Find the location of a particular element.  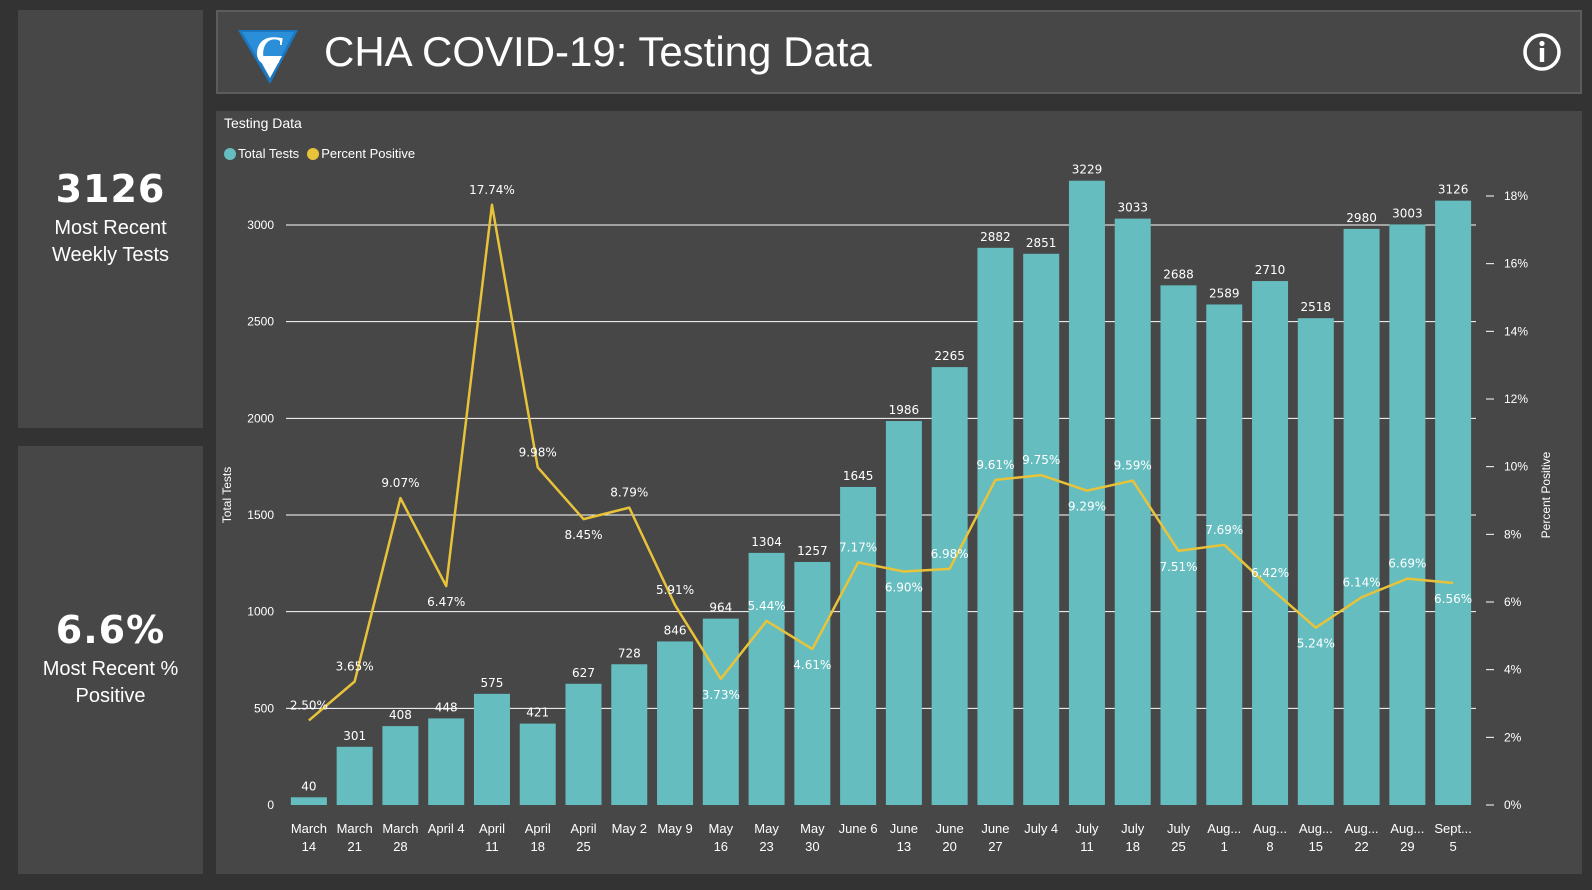

x-tick-label: 25 is located at coordinates (583, 846).